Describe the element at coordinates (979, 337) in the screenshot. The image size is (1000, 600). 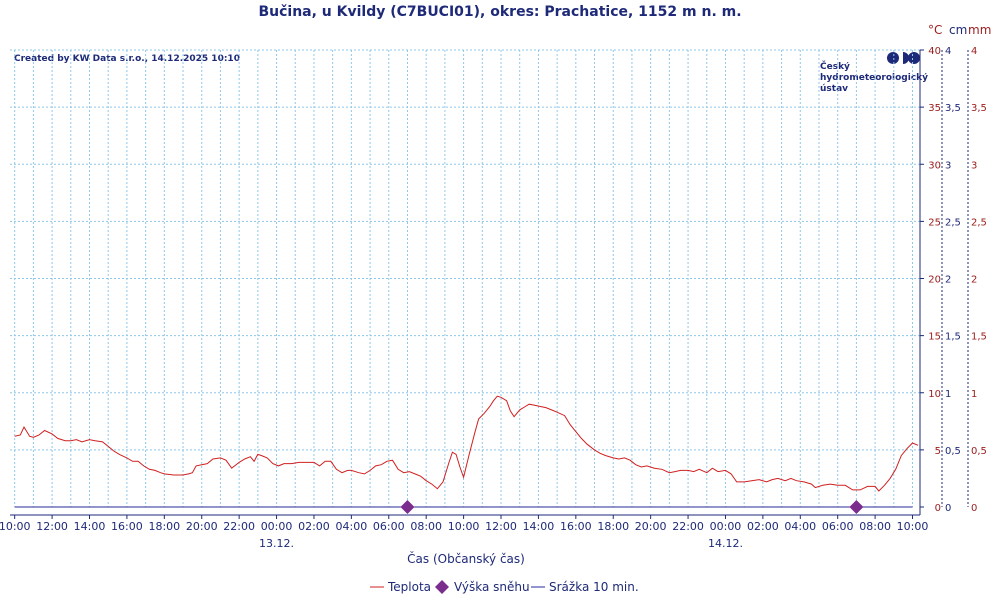
I see `y-tick-label-precip: 1,5` at that location.